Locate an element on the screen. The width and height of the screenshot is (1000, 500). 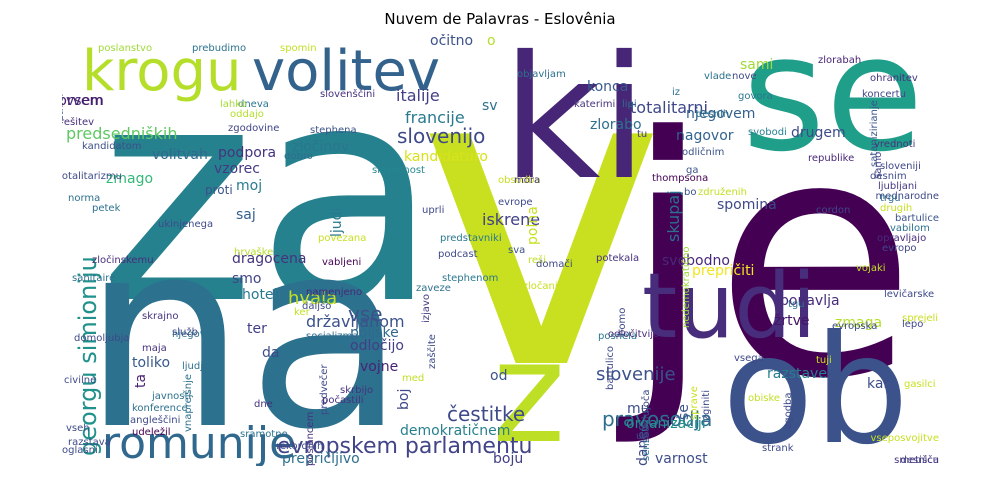
word-69: konca is located at coordinates (608, 87).